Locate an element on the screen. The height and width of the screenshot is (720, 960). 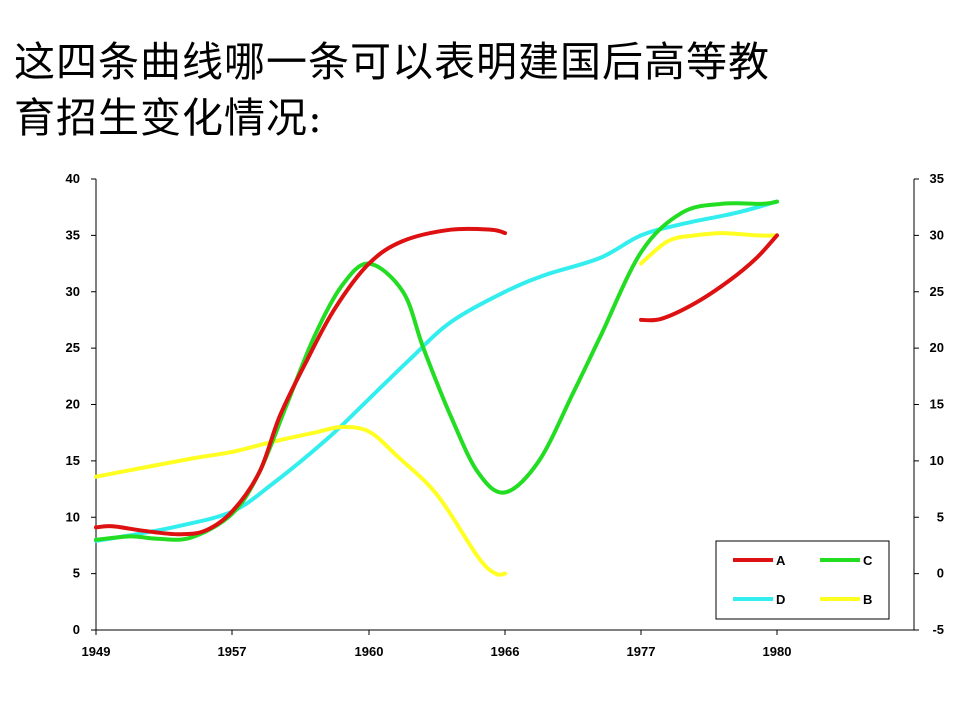
x-tick-label: 1960 is located at coordinates (369, 651).